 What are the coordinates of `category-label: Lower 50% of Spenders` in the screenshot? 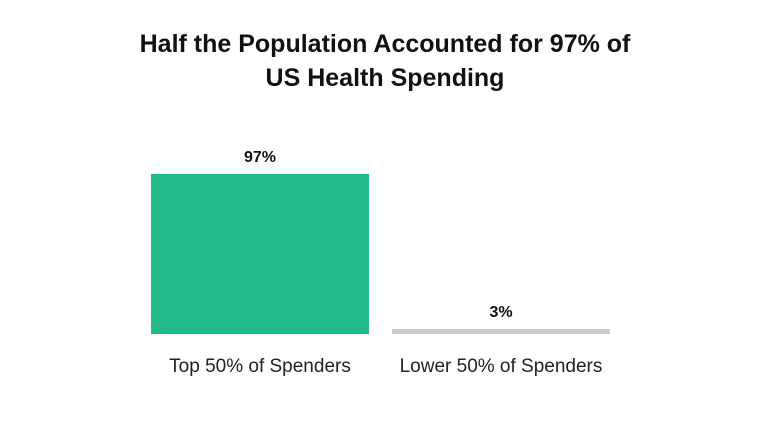 It's located at (501, 366).